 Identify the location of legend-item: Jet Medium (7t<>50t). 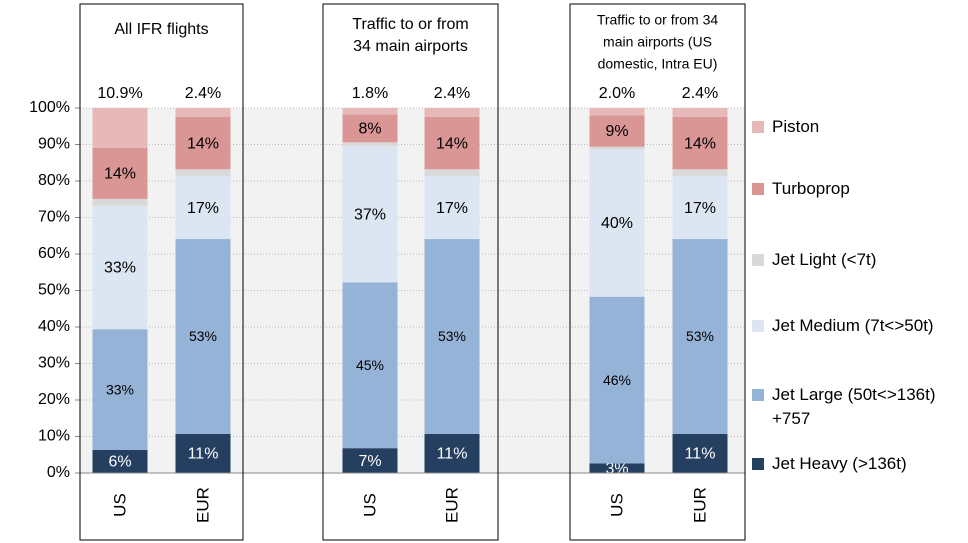
(844, 326).